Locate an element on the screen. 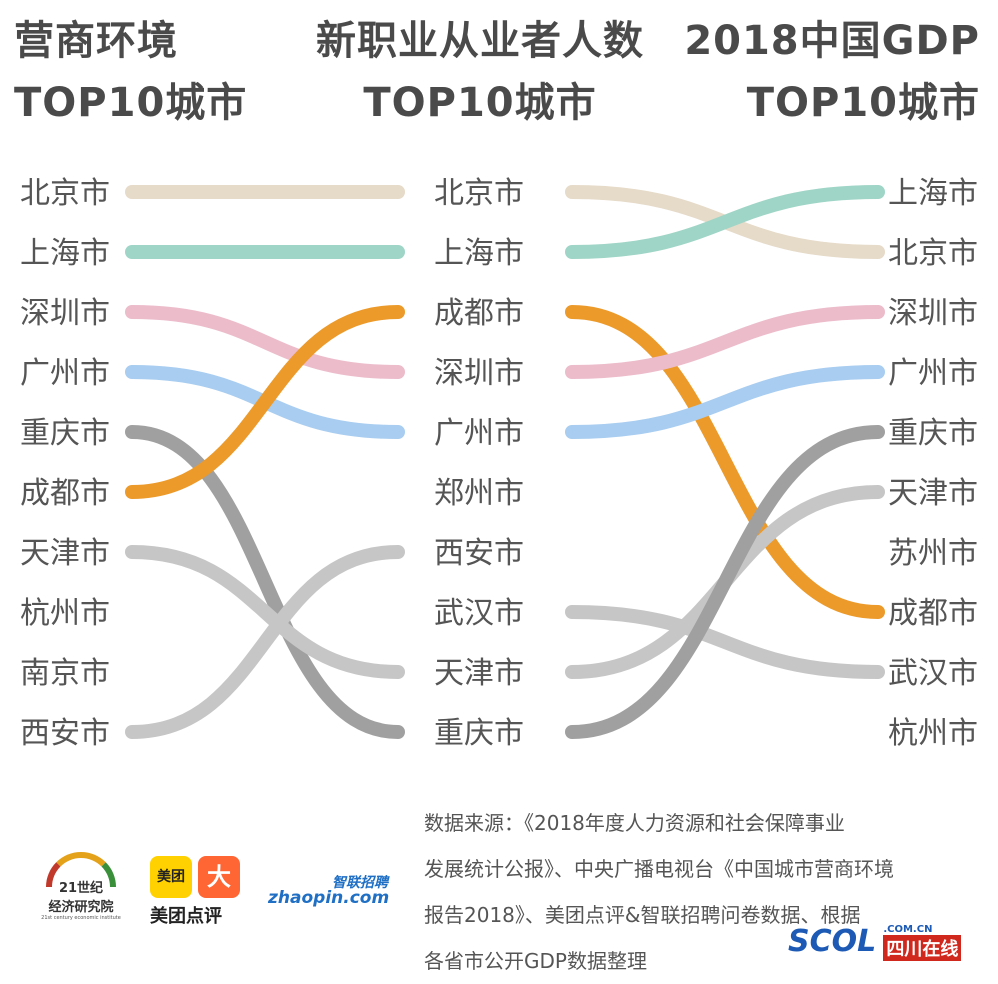  logo-text: zhaopin.com is located at coordinates (329, 898).